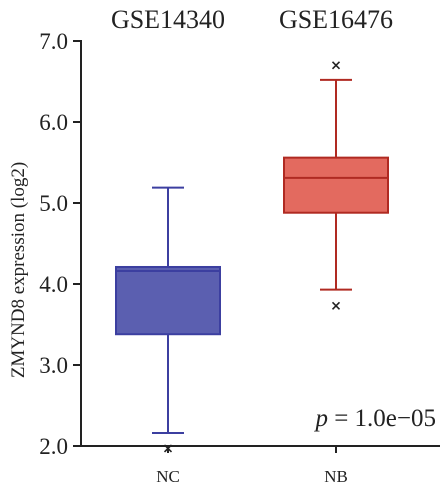 Image resolution: width=440 pixels, height=494 pixels. Describe the element at coordinates (53, 284) in the screenshot. I see `y-tick-label: 4.0` at that location.